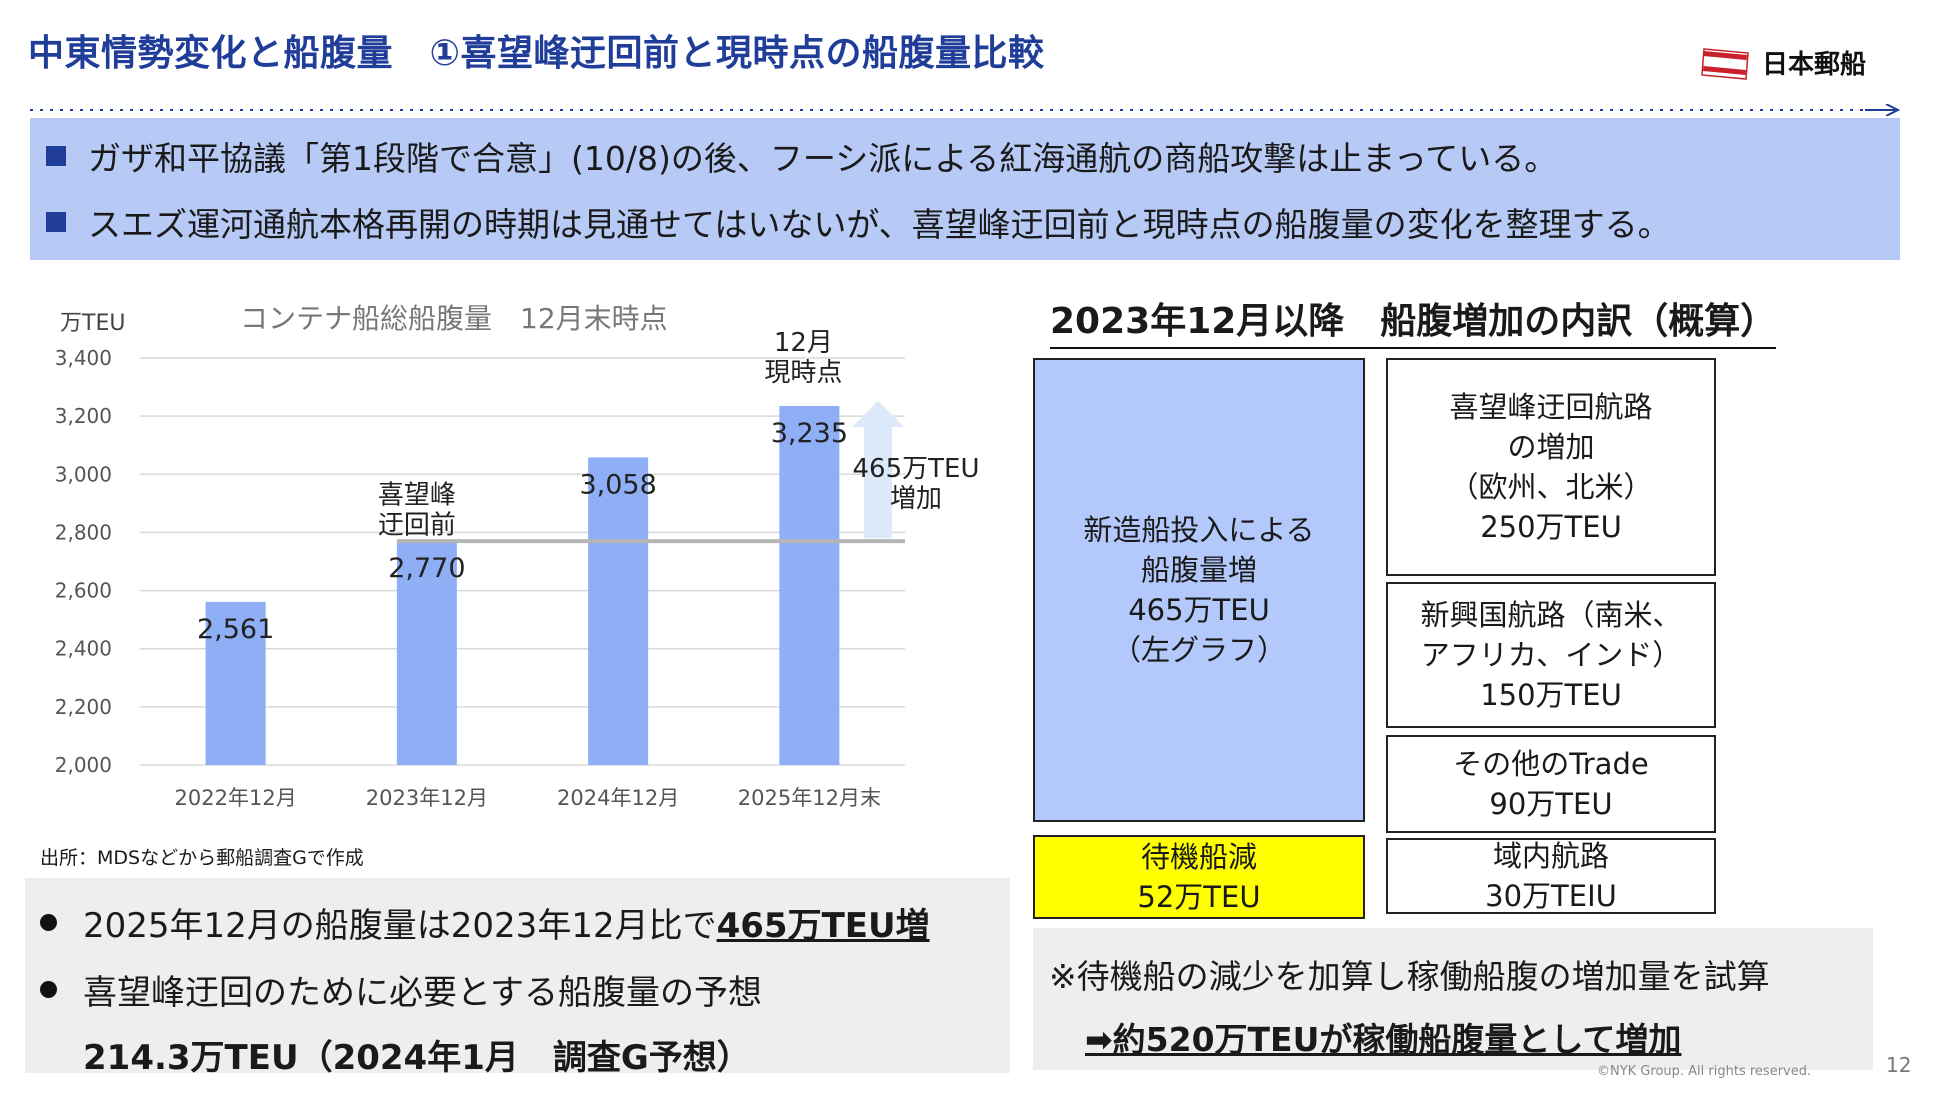 This screenshot has width=1950, height=1100. I want to click on idle-reduction-box: 待機船減 52万TEU, so click(1199, 877).